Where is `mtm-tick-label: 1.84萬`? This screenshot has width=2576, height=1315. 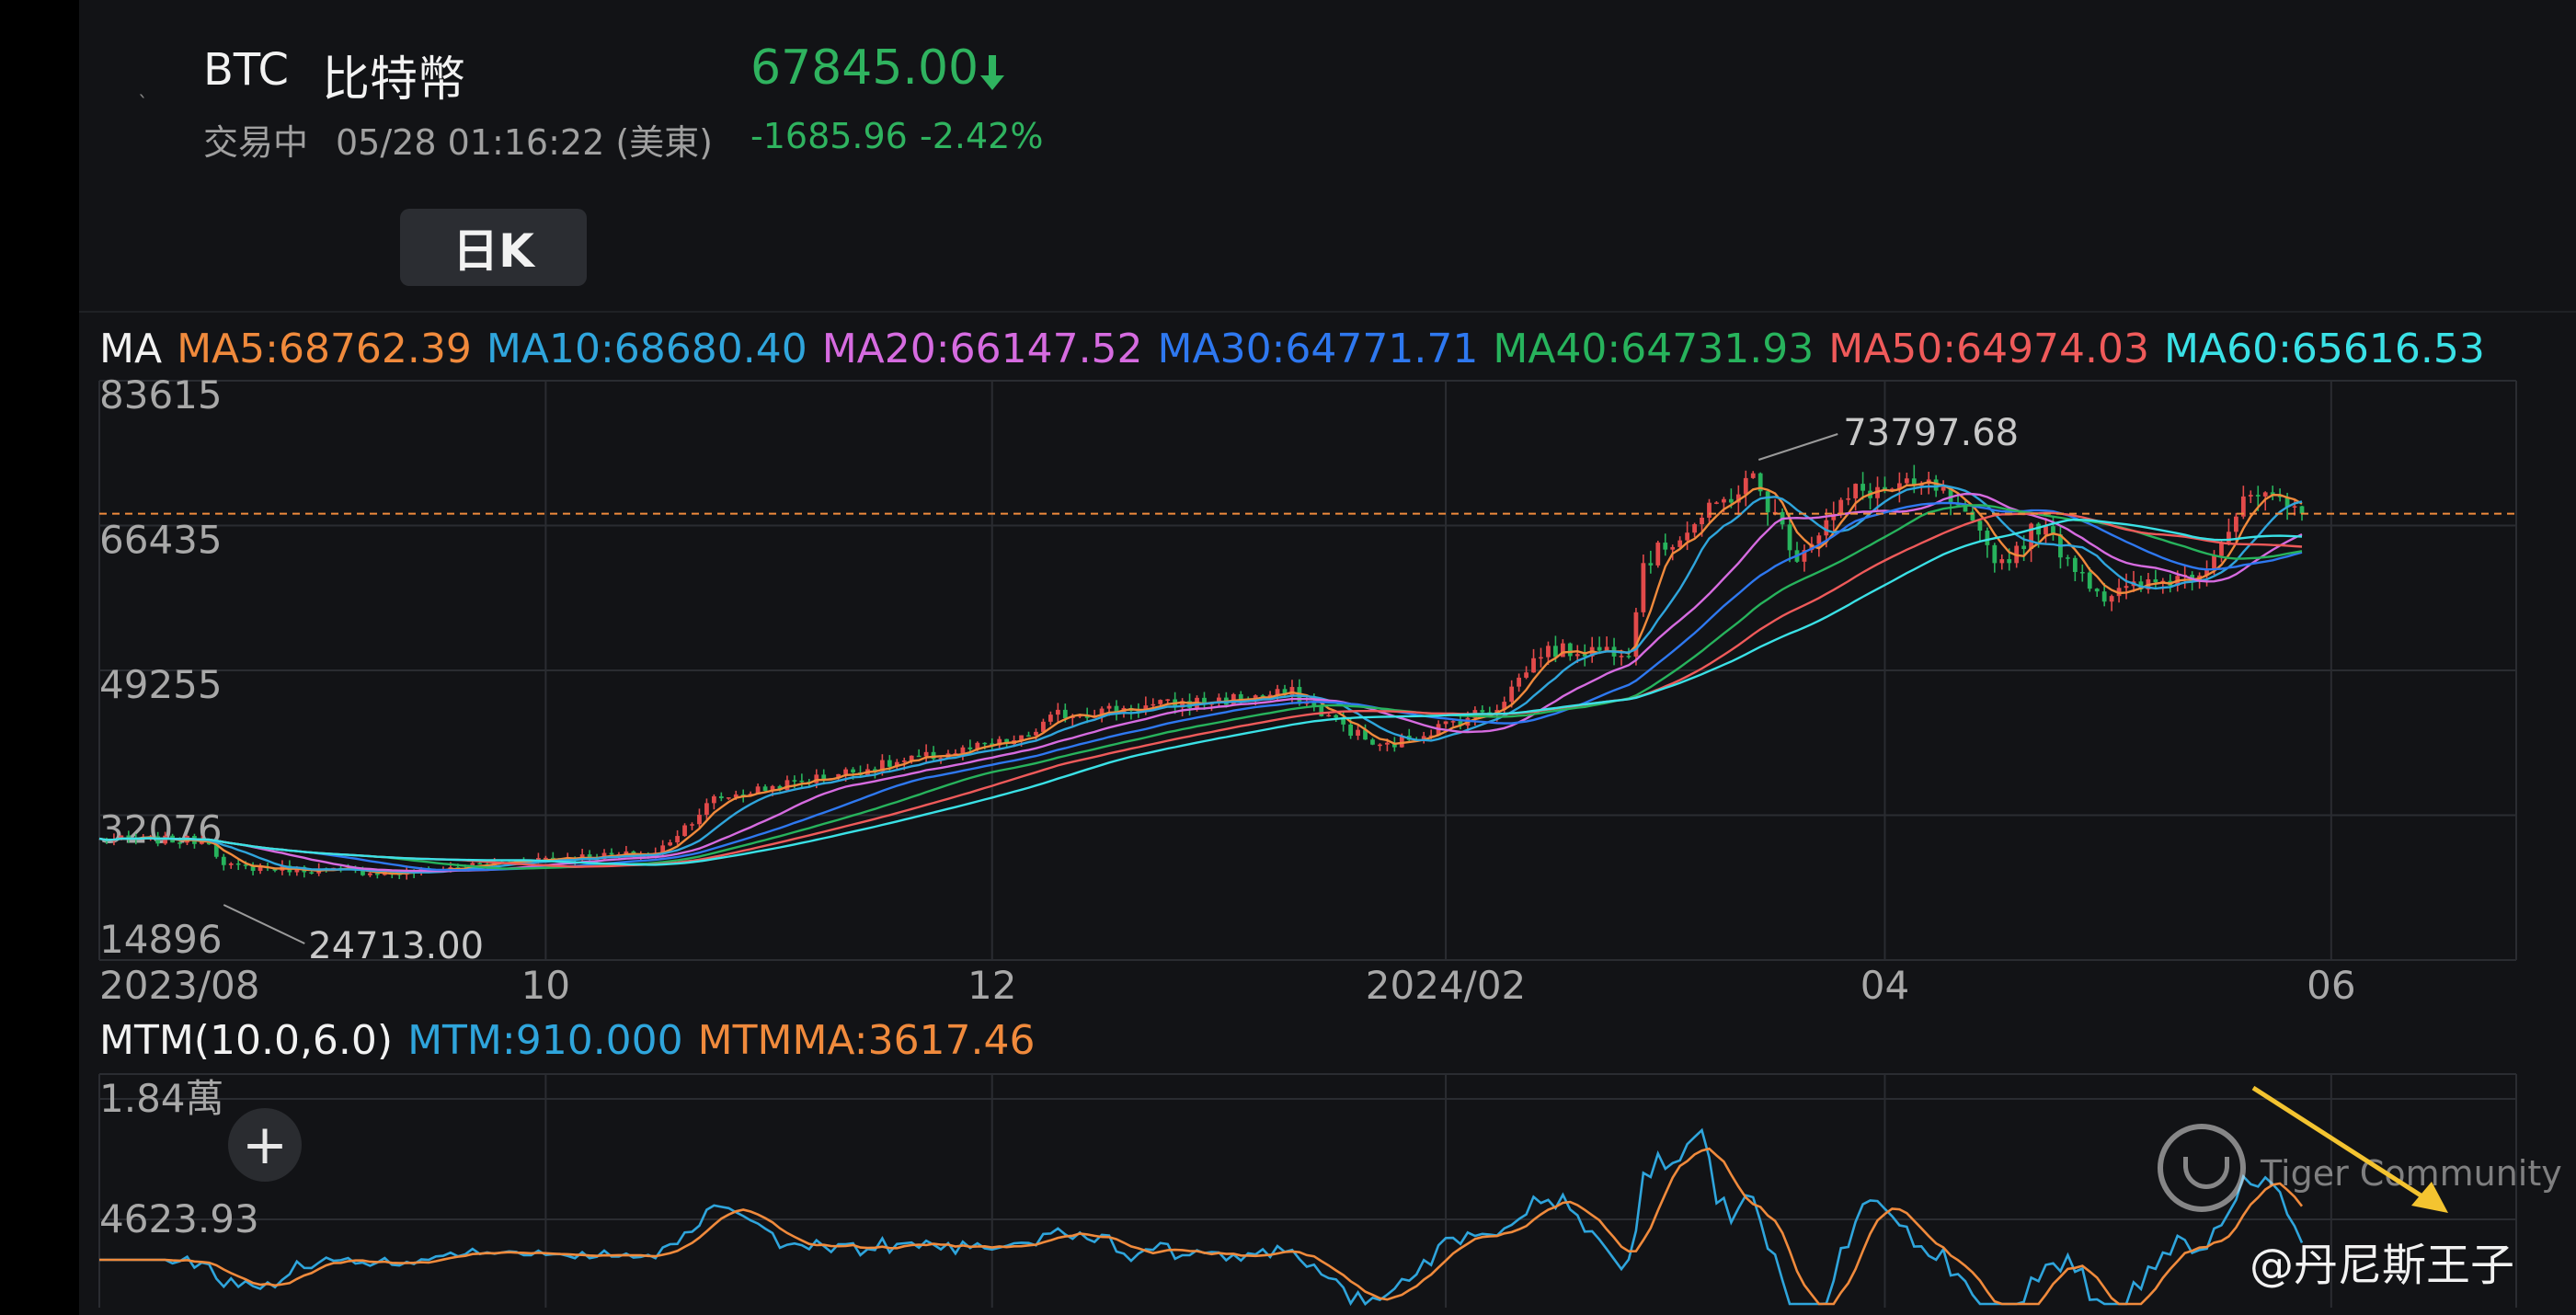 mtm-tick-label: 1.84萬 is located at coordinates (161, 1098).